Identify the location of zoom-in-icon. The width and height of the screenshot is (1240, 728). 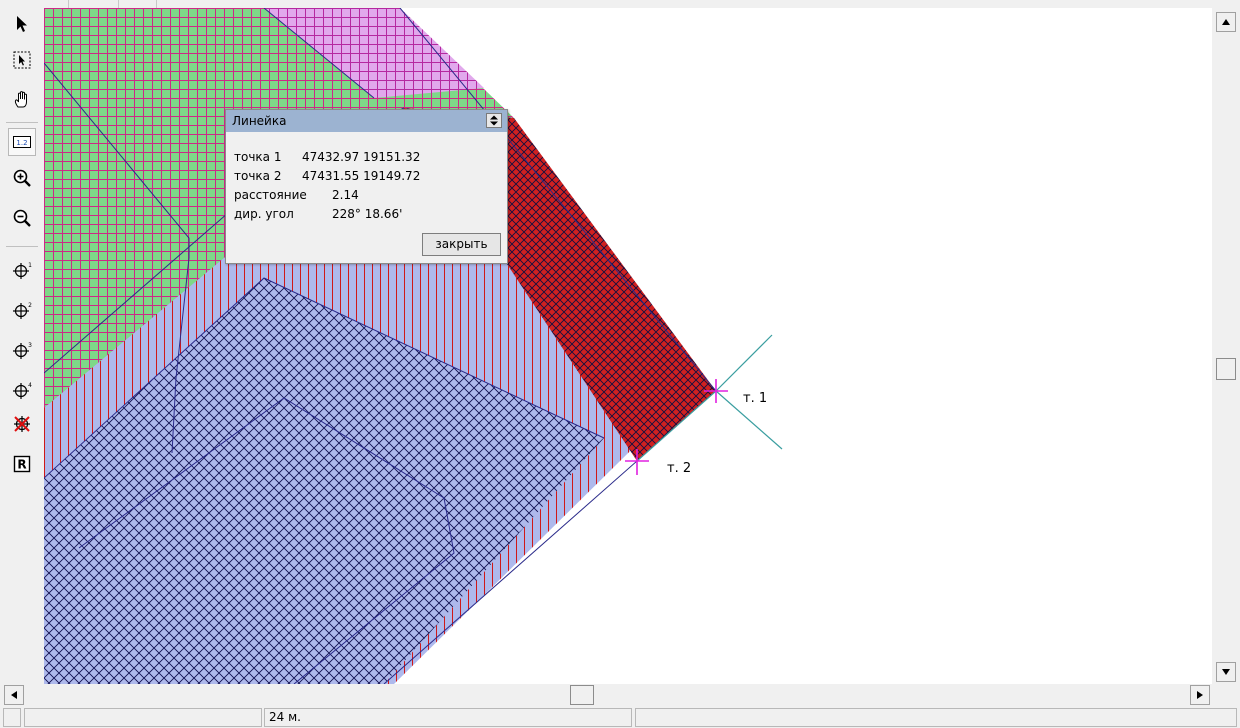
(22, 178).